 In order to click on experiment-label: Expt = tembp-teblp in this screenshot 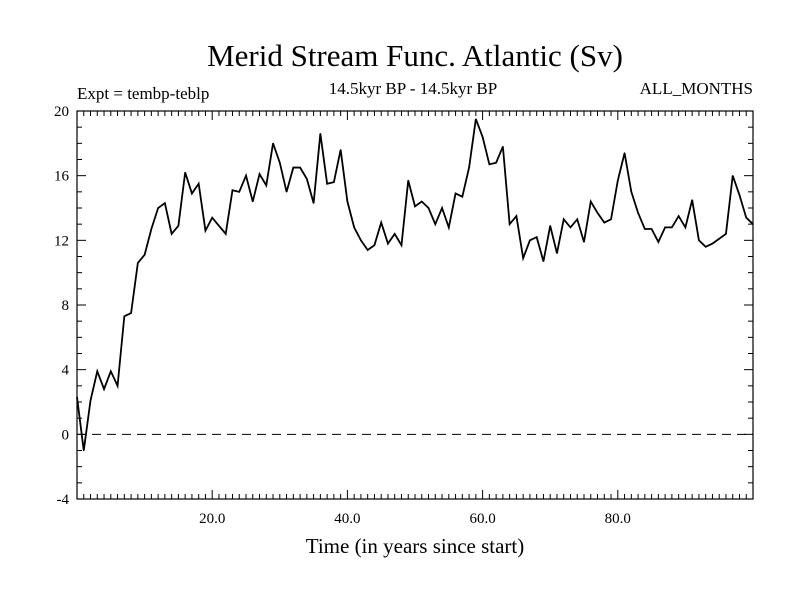, I will do `click(143, 93)`.